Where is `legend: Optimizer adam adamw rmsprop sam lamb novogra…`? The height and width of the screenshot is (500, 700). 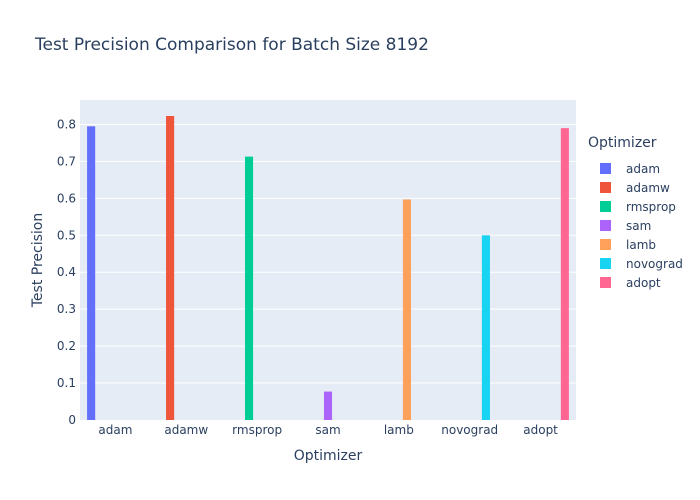 legend: Optimizer adam adamw rmsprop sam lamb novogra… is located at coordinates (635, 212).